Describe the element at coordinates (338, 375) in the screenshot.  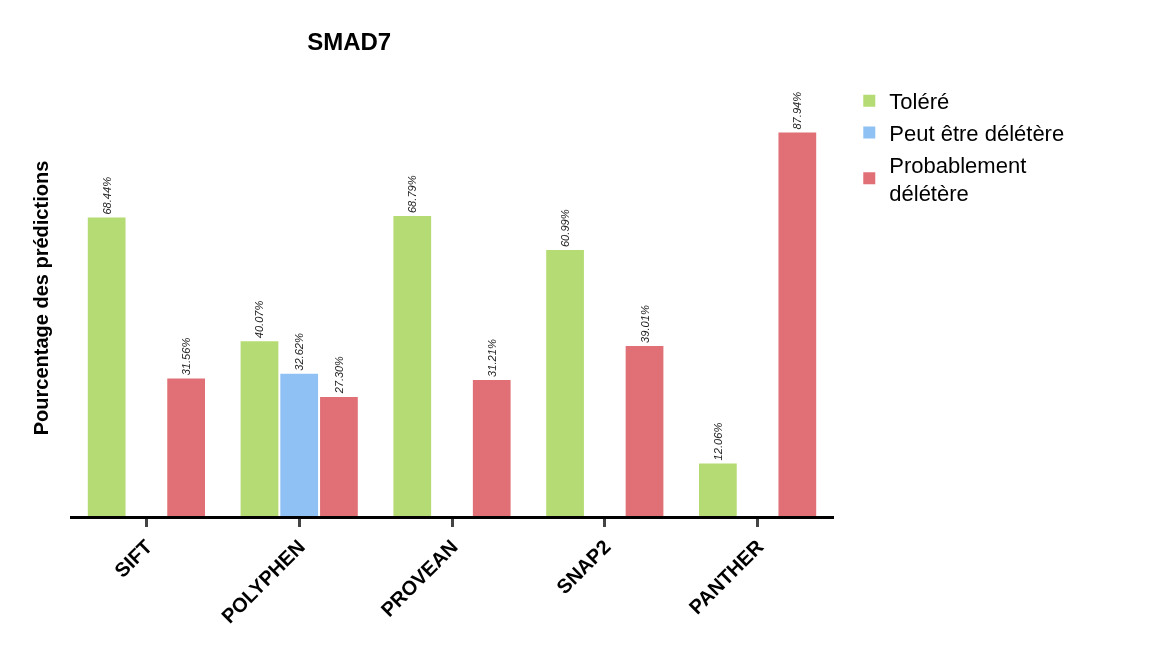
I see `data-label: 27.30%` at that location.